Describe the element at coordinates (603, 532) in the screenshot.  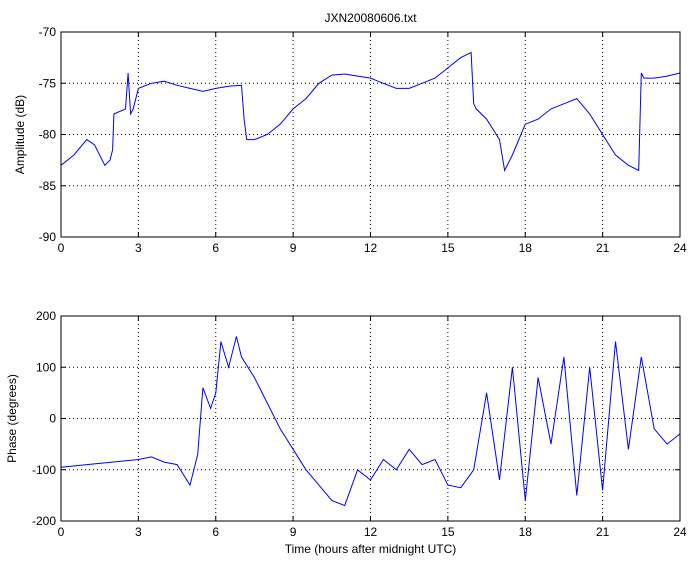
I see `phase-x-tick-label: 21` at that location.